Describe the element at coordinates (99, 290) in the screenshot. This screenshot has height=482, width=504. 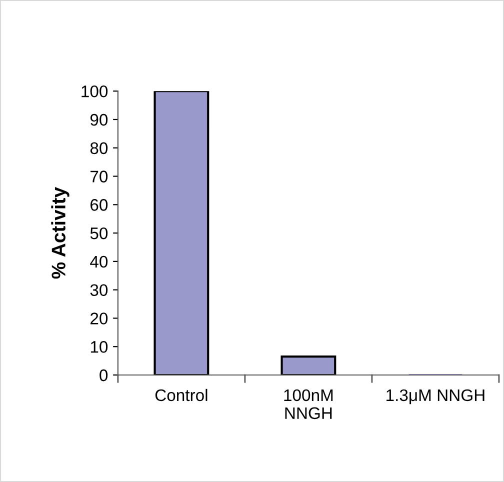
I see `y-tick-label: 30` at that location.